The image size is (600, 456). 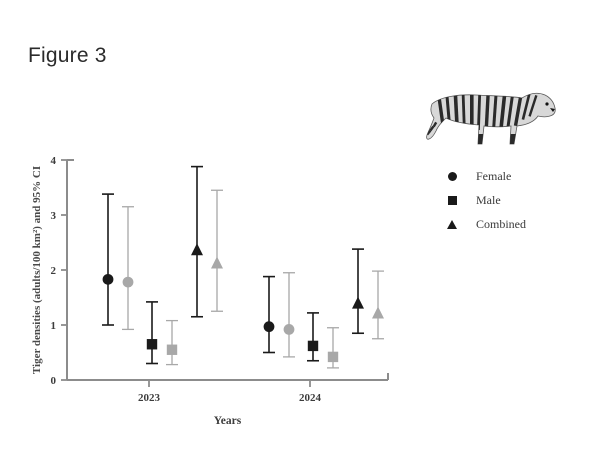 I want to click on legend-label-male: Male, so click(x=488, y=199).